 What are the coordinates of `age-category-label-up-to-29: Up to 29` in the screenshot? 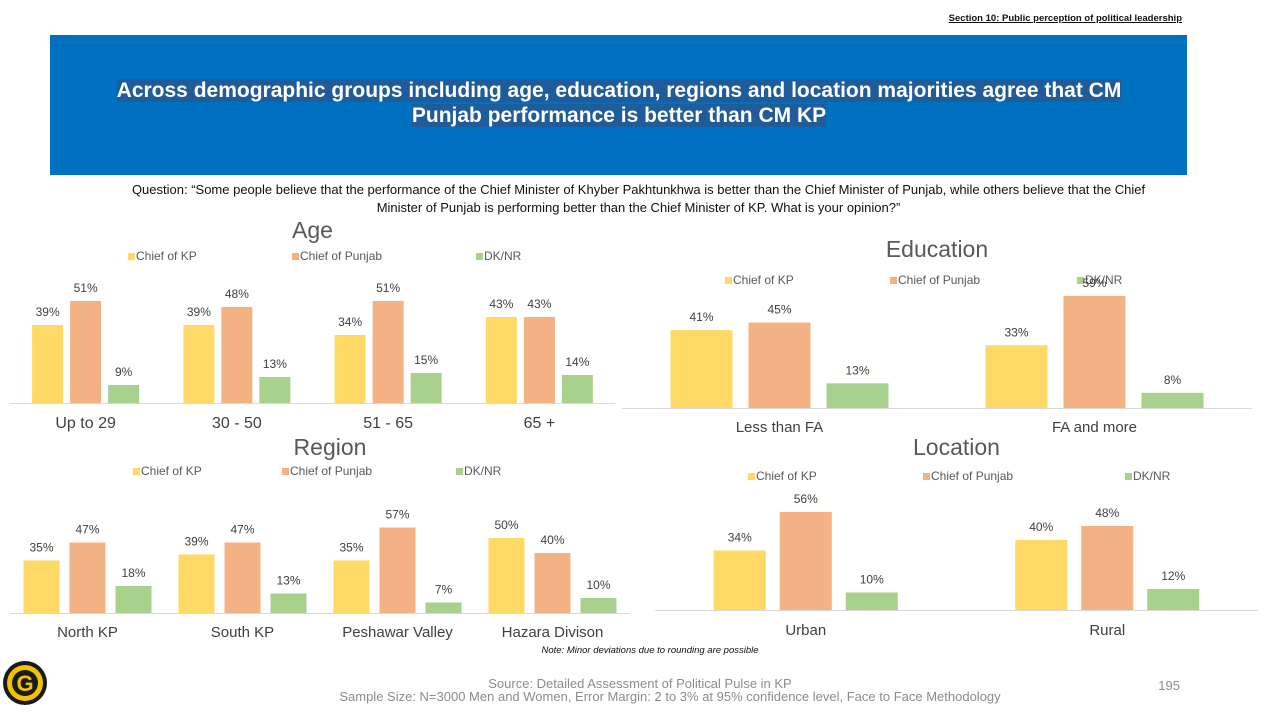 It's located at (85, 423).